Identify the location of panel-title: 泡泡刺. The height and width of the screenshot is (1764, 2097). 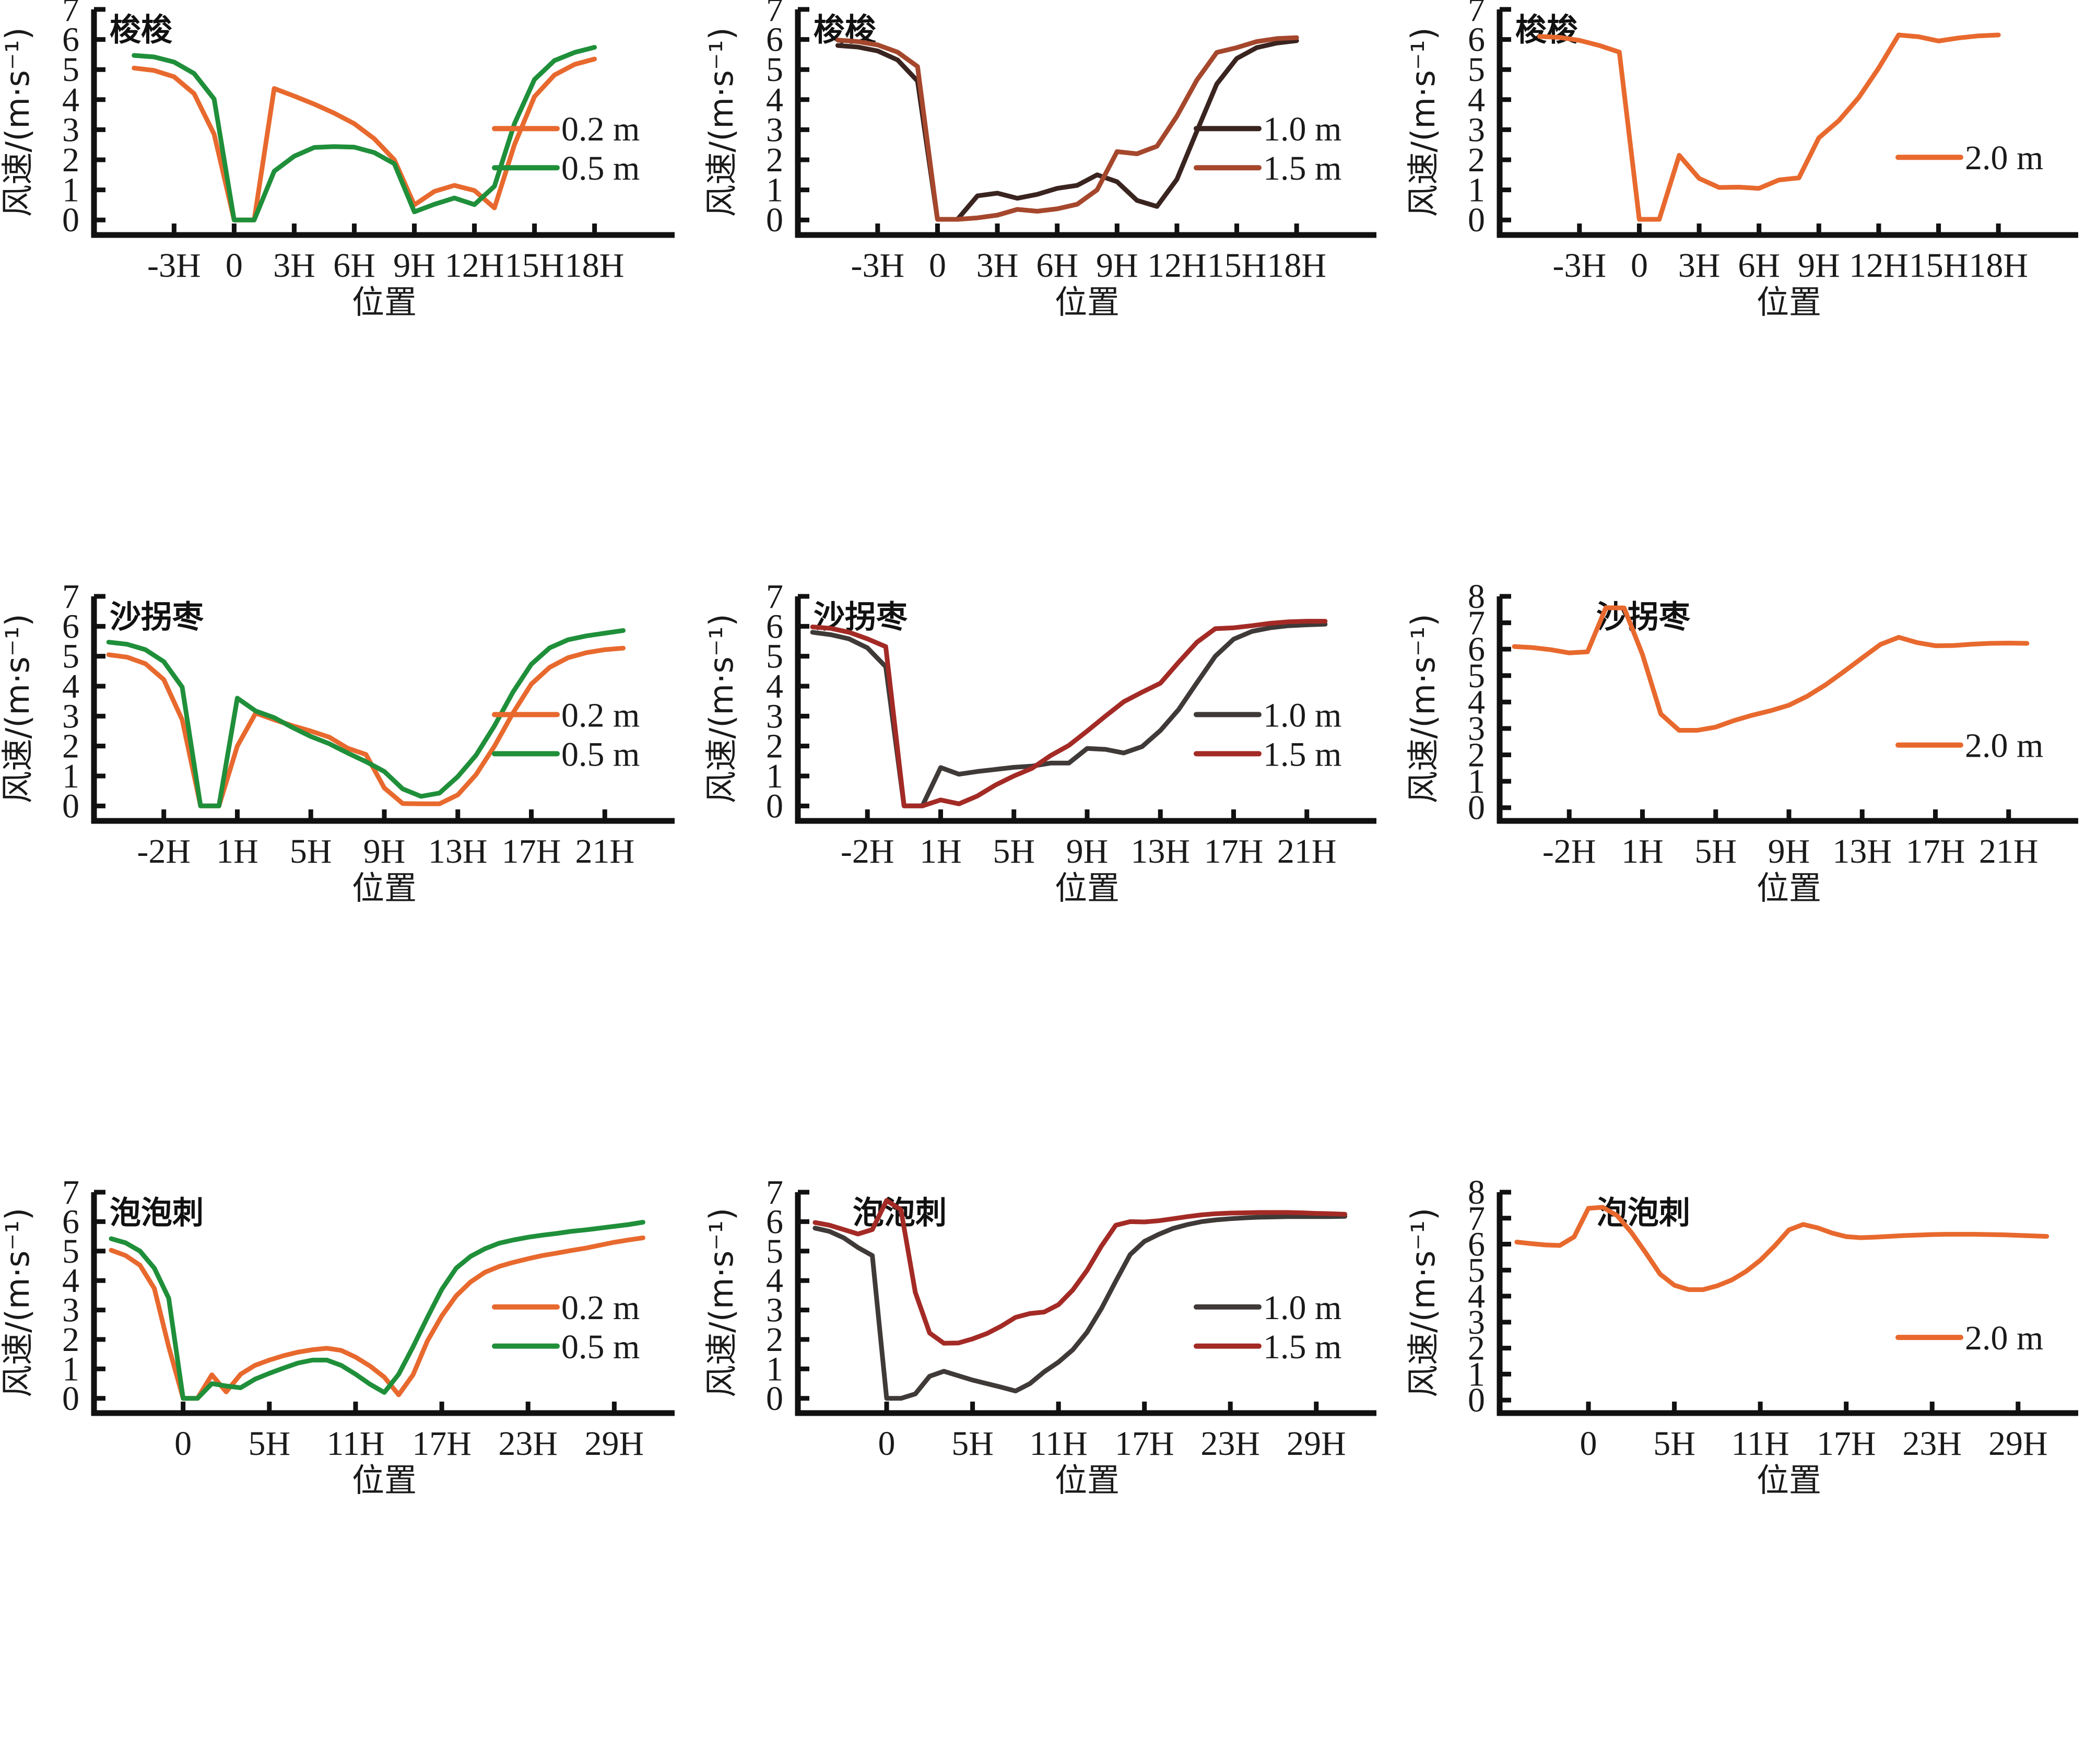
(157, 1213).